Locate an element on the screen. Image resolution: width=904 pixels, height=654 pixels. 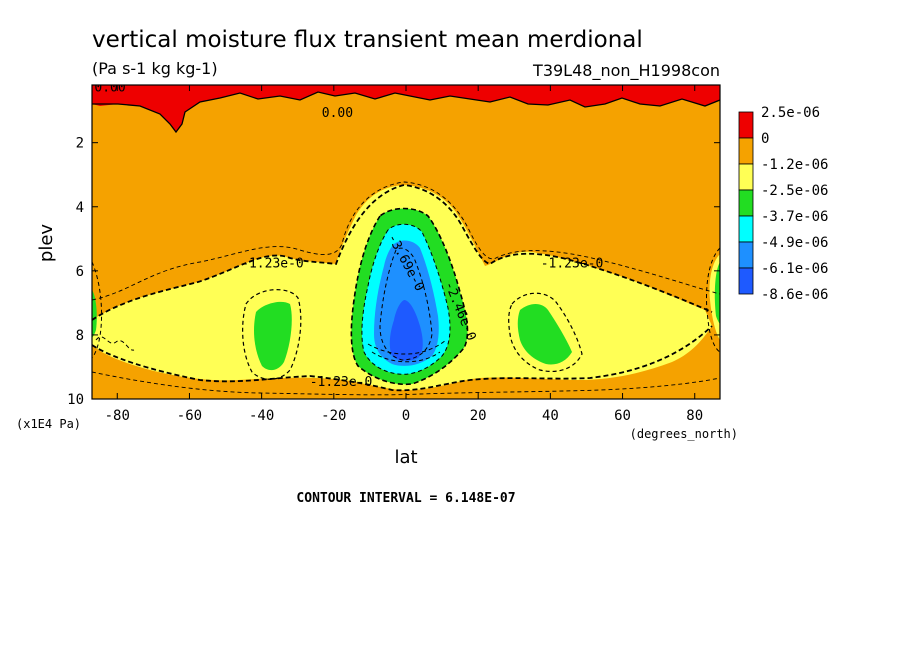
contour-line-neg1 is located at coordinates (406, 241).